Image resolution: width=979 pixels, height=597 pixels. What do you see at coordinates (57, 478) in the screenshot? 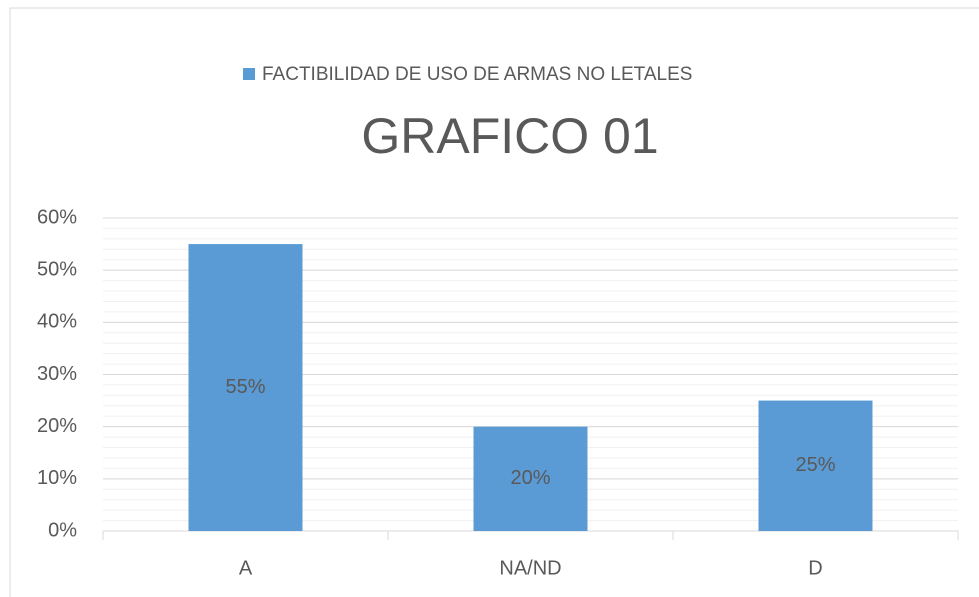
I see `y-tick-label: 10%` at bounding box center [57, 478].